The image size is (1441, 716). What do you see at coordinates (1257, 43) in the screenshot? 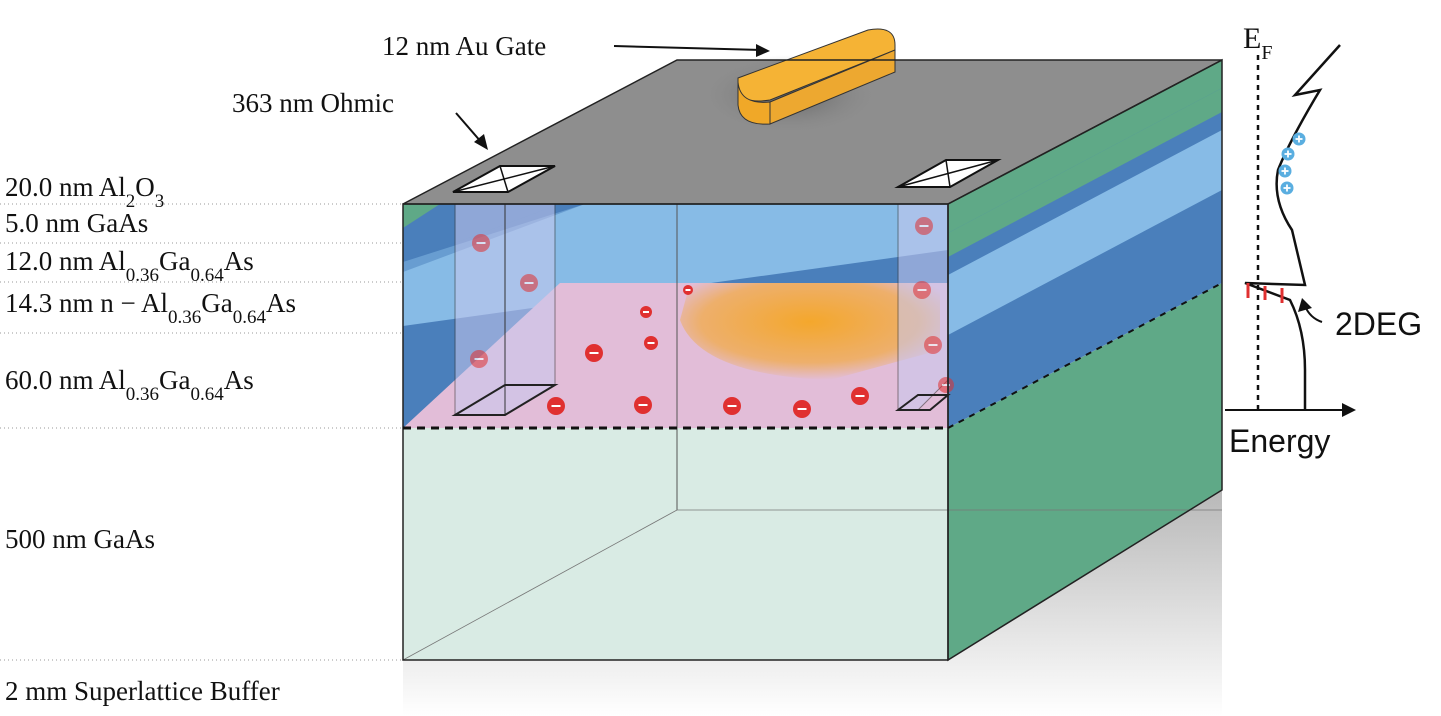
I see `fermi-level-label: EF` at bounding box center [1257, 43].